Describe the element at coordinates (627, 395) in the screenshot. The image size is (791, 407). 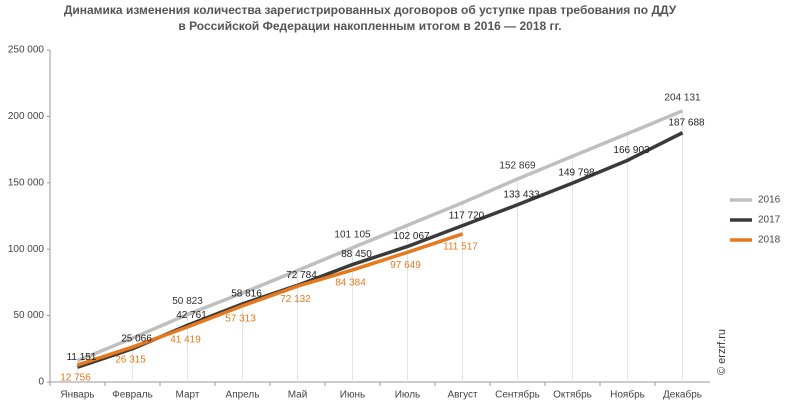
I see `x-tick-label: Ноябрь` at that location.